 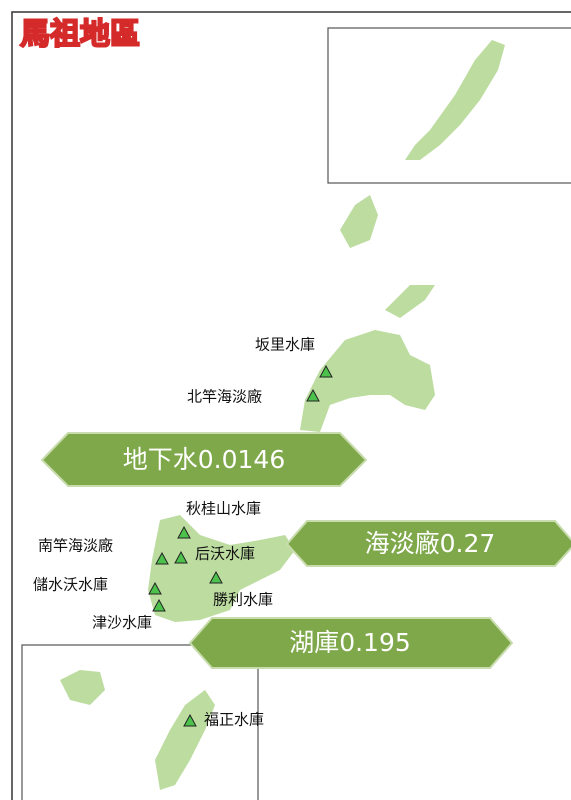 What do you see at coordinates (70, 585) in the screenshot?
I see `reservoir-label: 儲水沃水庫` at bounding box center [70, 585].